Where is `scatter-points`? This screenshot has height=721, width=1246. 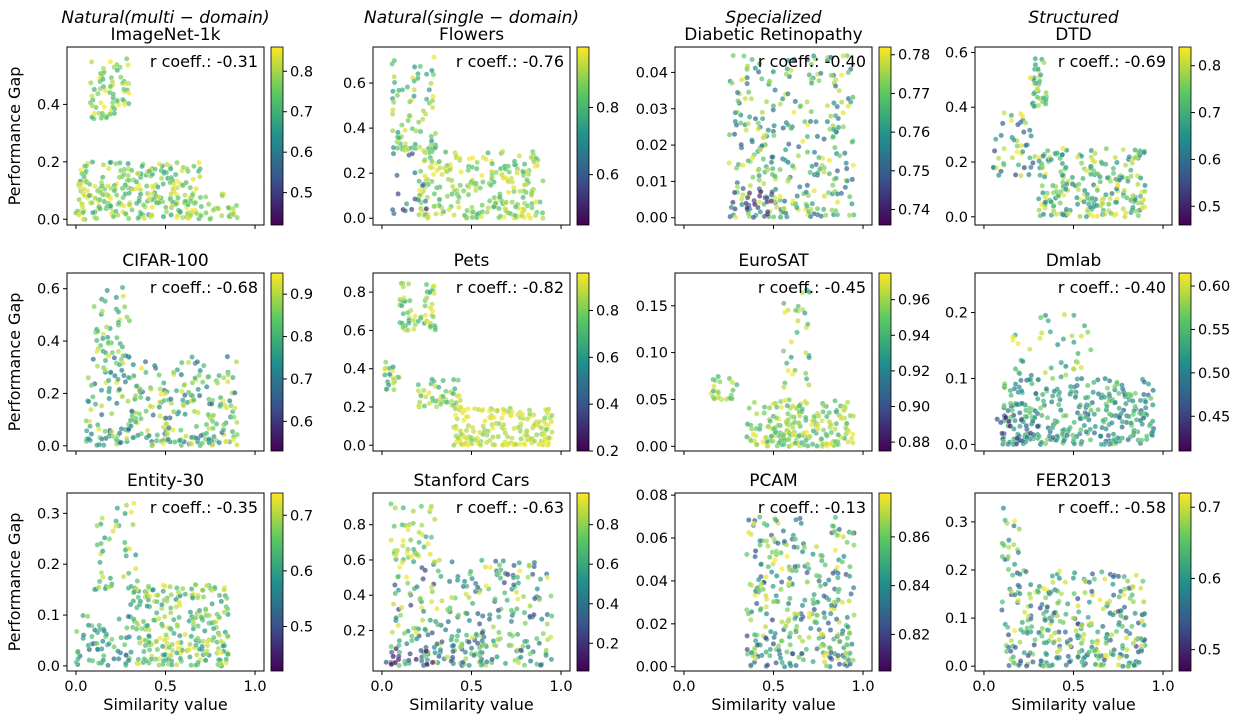 scatter-points is located at coordinates (468, 364).